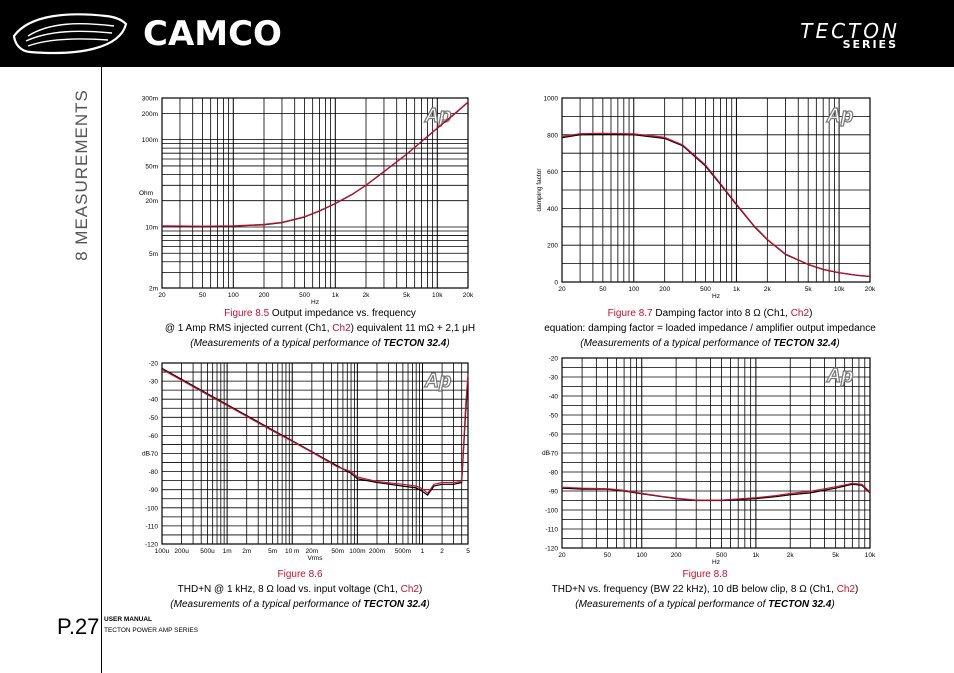 The height and width of the screenshot is (673, 954). Describe the element at coordinates (870, 44) in the screenshot. I see `series-subtitle: SERIES` at that location.